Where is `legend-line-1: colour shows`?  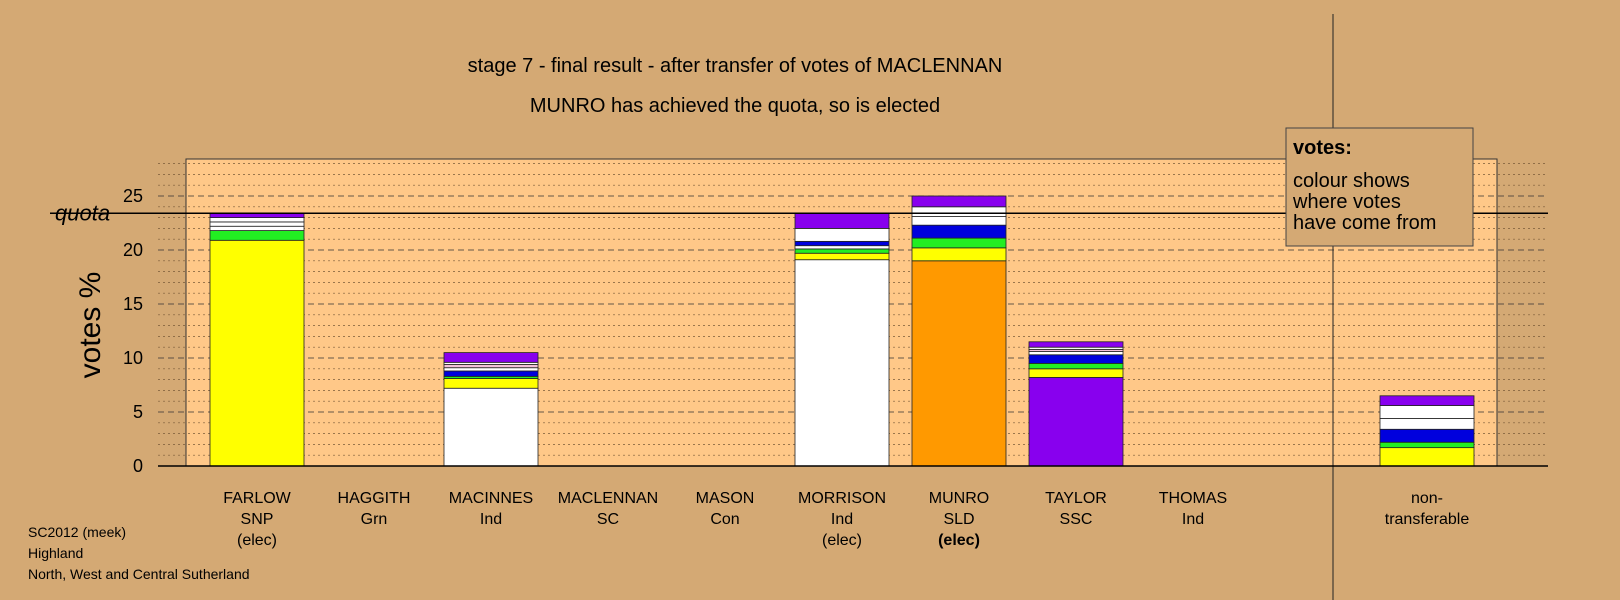 legend-line-1: colour shows is located at coordinates (1351, 181).